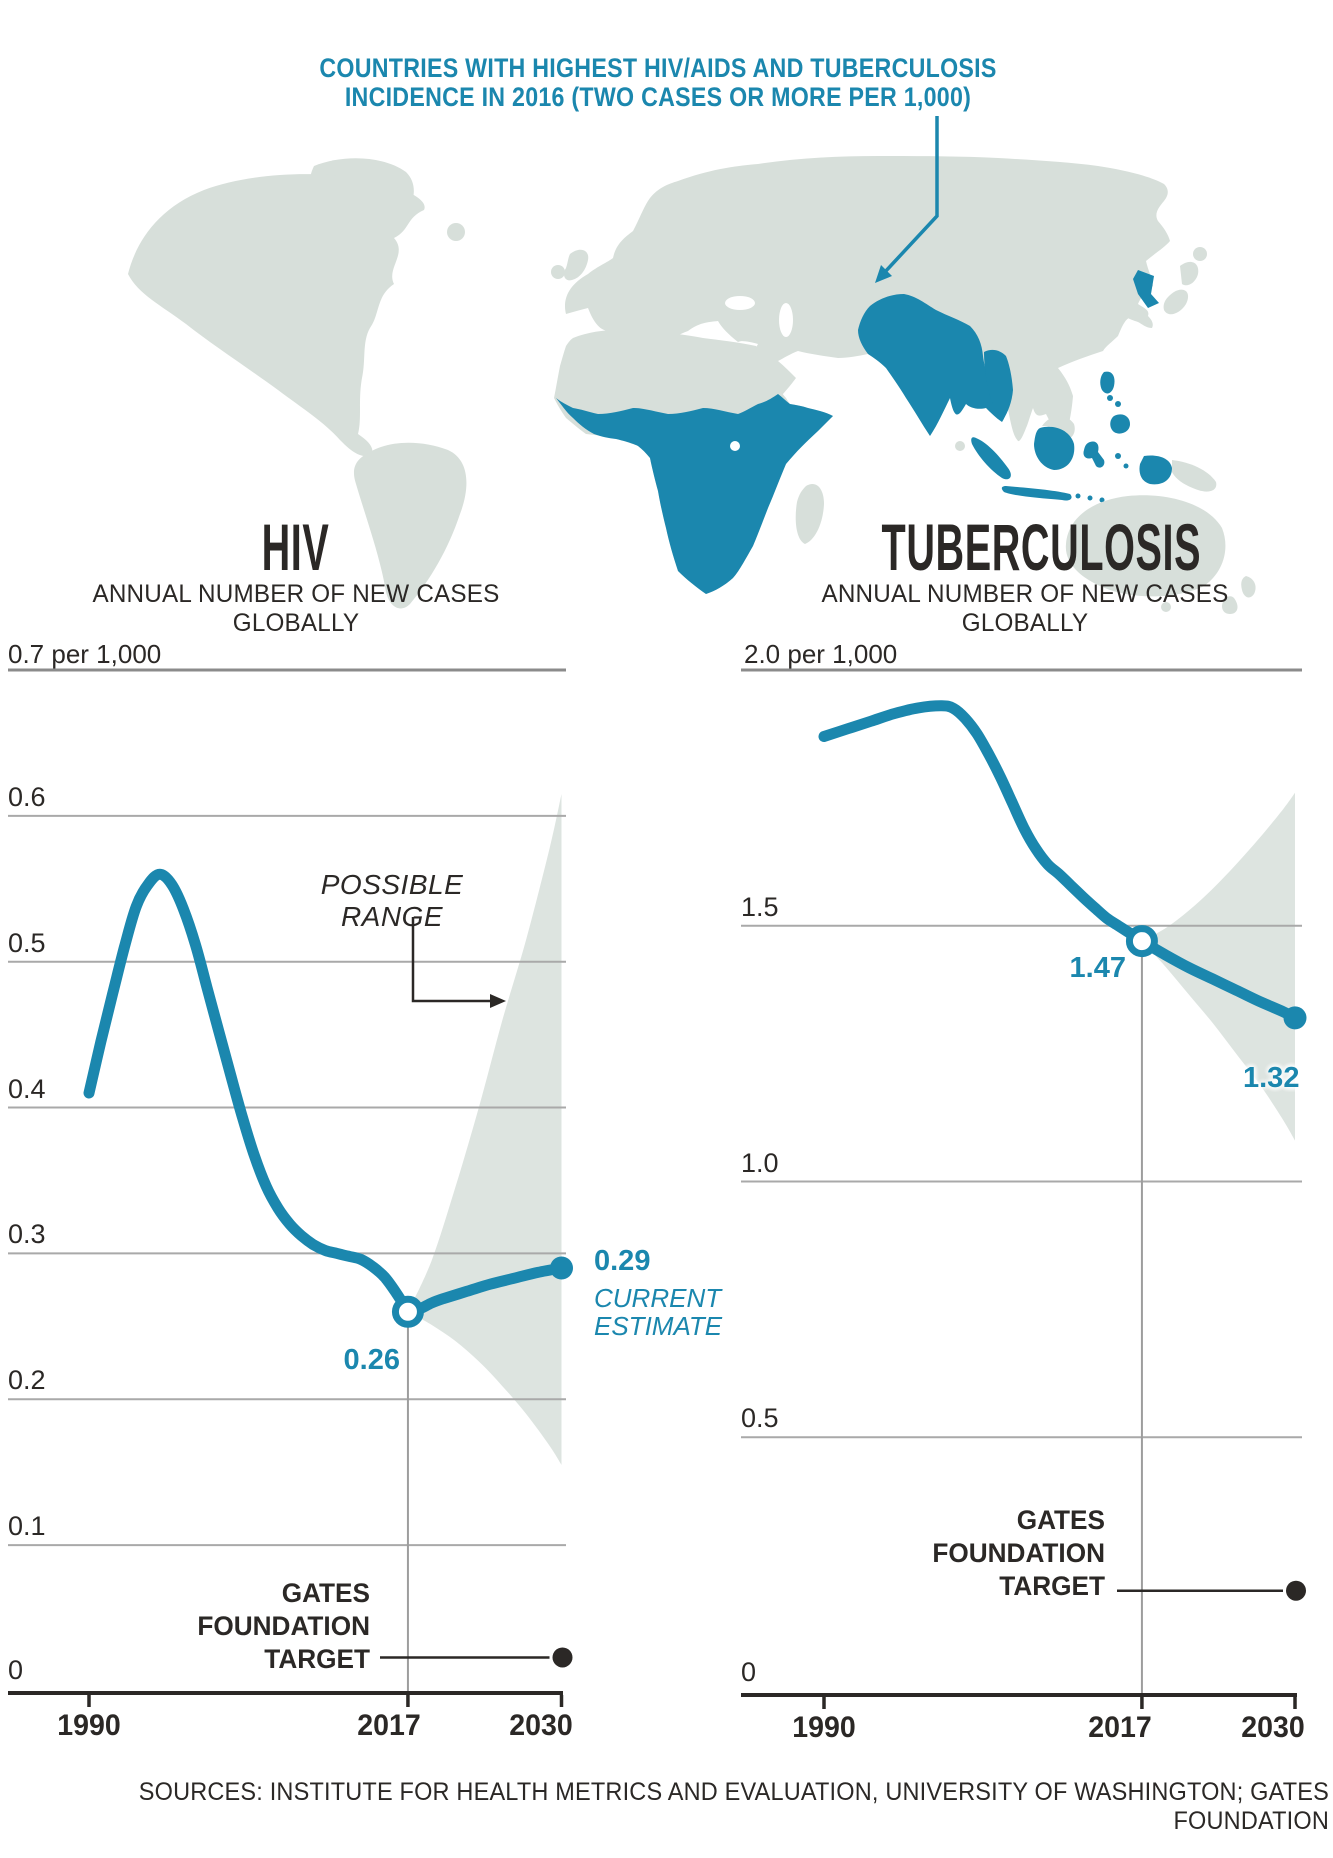 The width and height of the screenshot is (1333, 1858). What do you see at coordinates (809, 514) in the screenshot?
I see `map-region-madagascar` at bounding box center [809, 514].